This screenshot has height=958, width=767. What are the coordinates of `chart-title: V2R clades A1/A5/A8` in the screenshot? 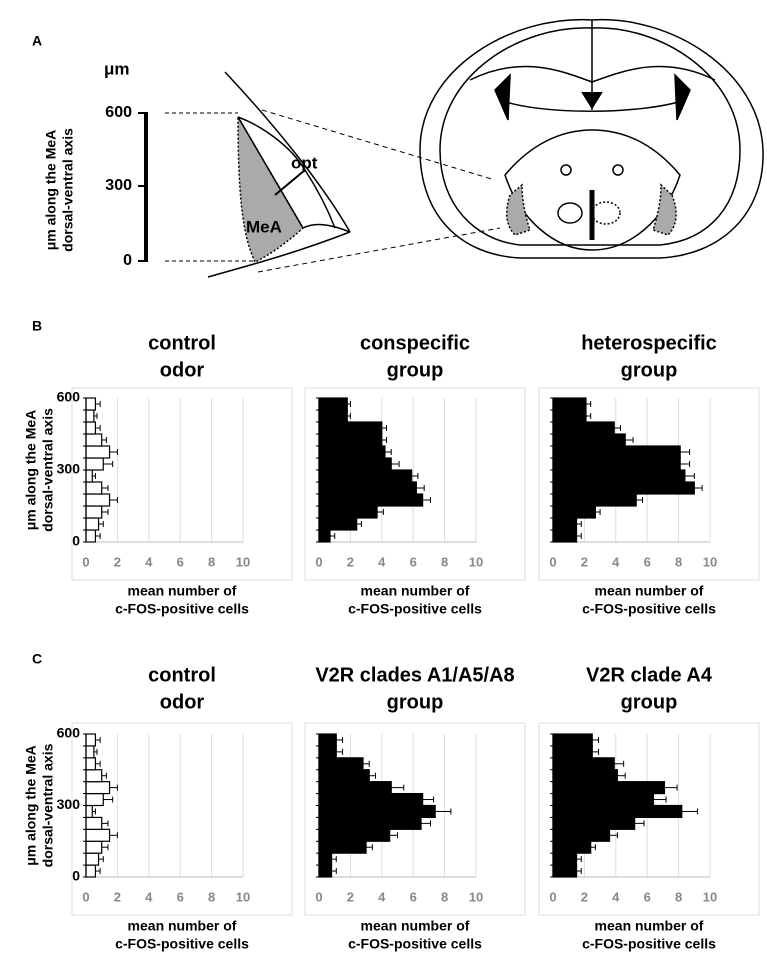 It's located at (414, 675).